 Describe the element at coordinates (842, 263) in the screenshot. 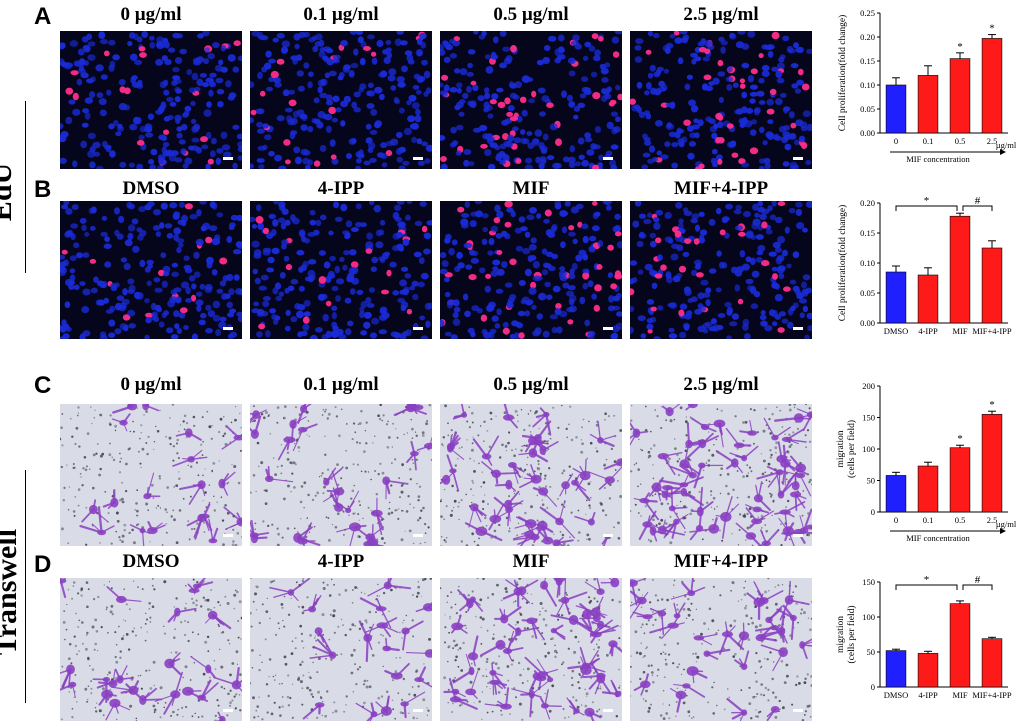

I see `y-axis-label: Cell proliferation(fold change)` at that location.